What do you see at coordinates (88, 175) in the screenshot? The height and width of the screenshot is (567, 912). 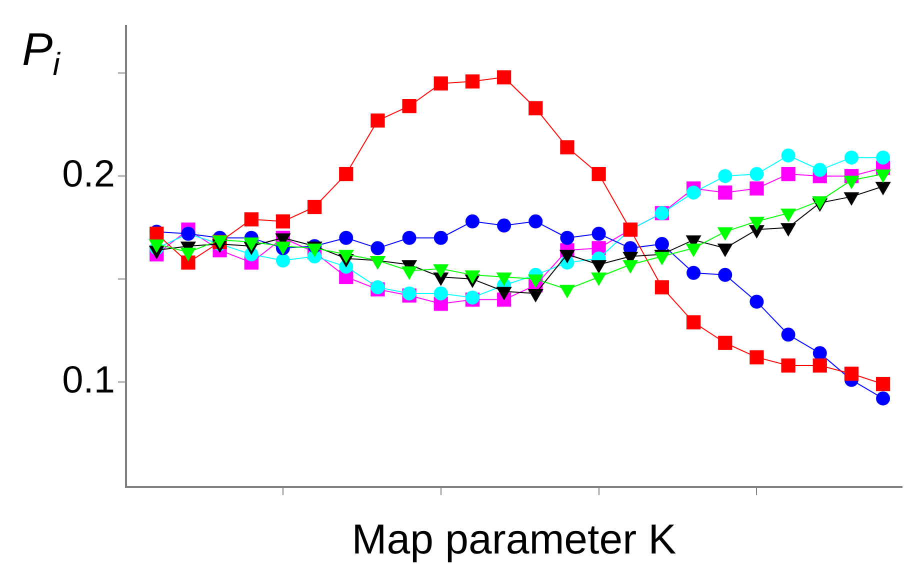 I see `y-tick-label: 0.2` at bounding box center [88, 175].